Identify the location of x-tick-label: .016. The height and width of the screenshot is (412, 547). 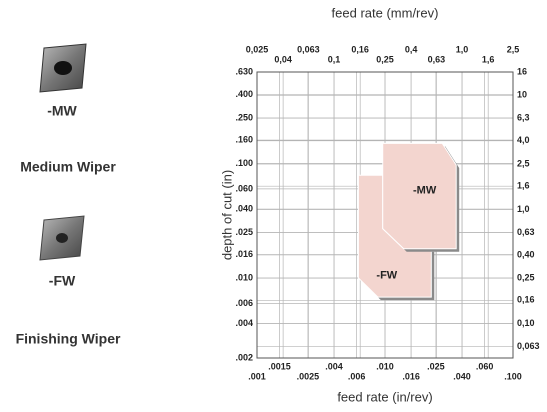
(411, 376).